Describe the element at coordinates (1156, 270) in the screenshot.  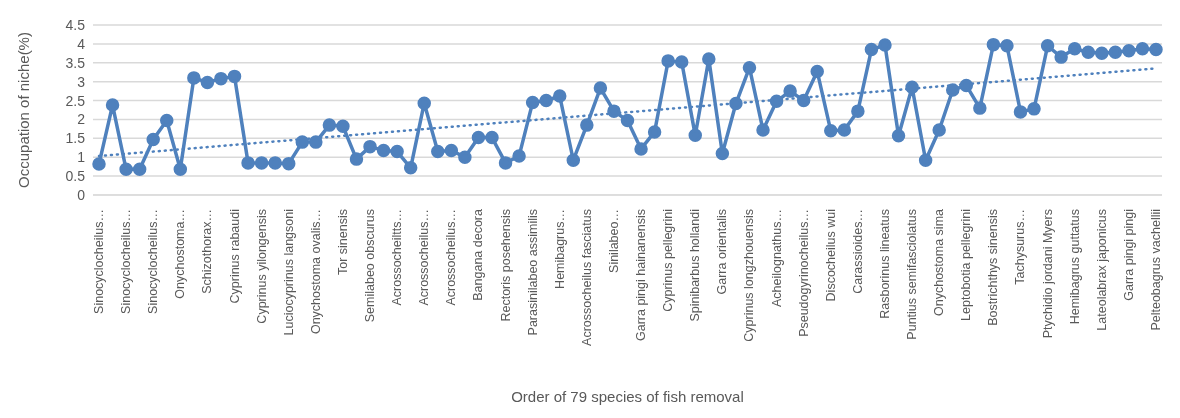
I see `x-tick-label: Pelteobagrus vachellii` at that location.